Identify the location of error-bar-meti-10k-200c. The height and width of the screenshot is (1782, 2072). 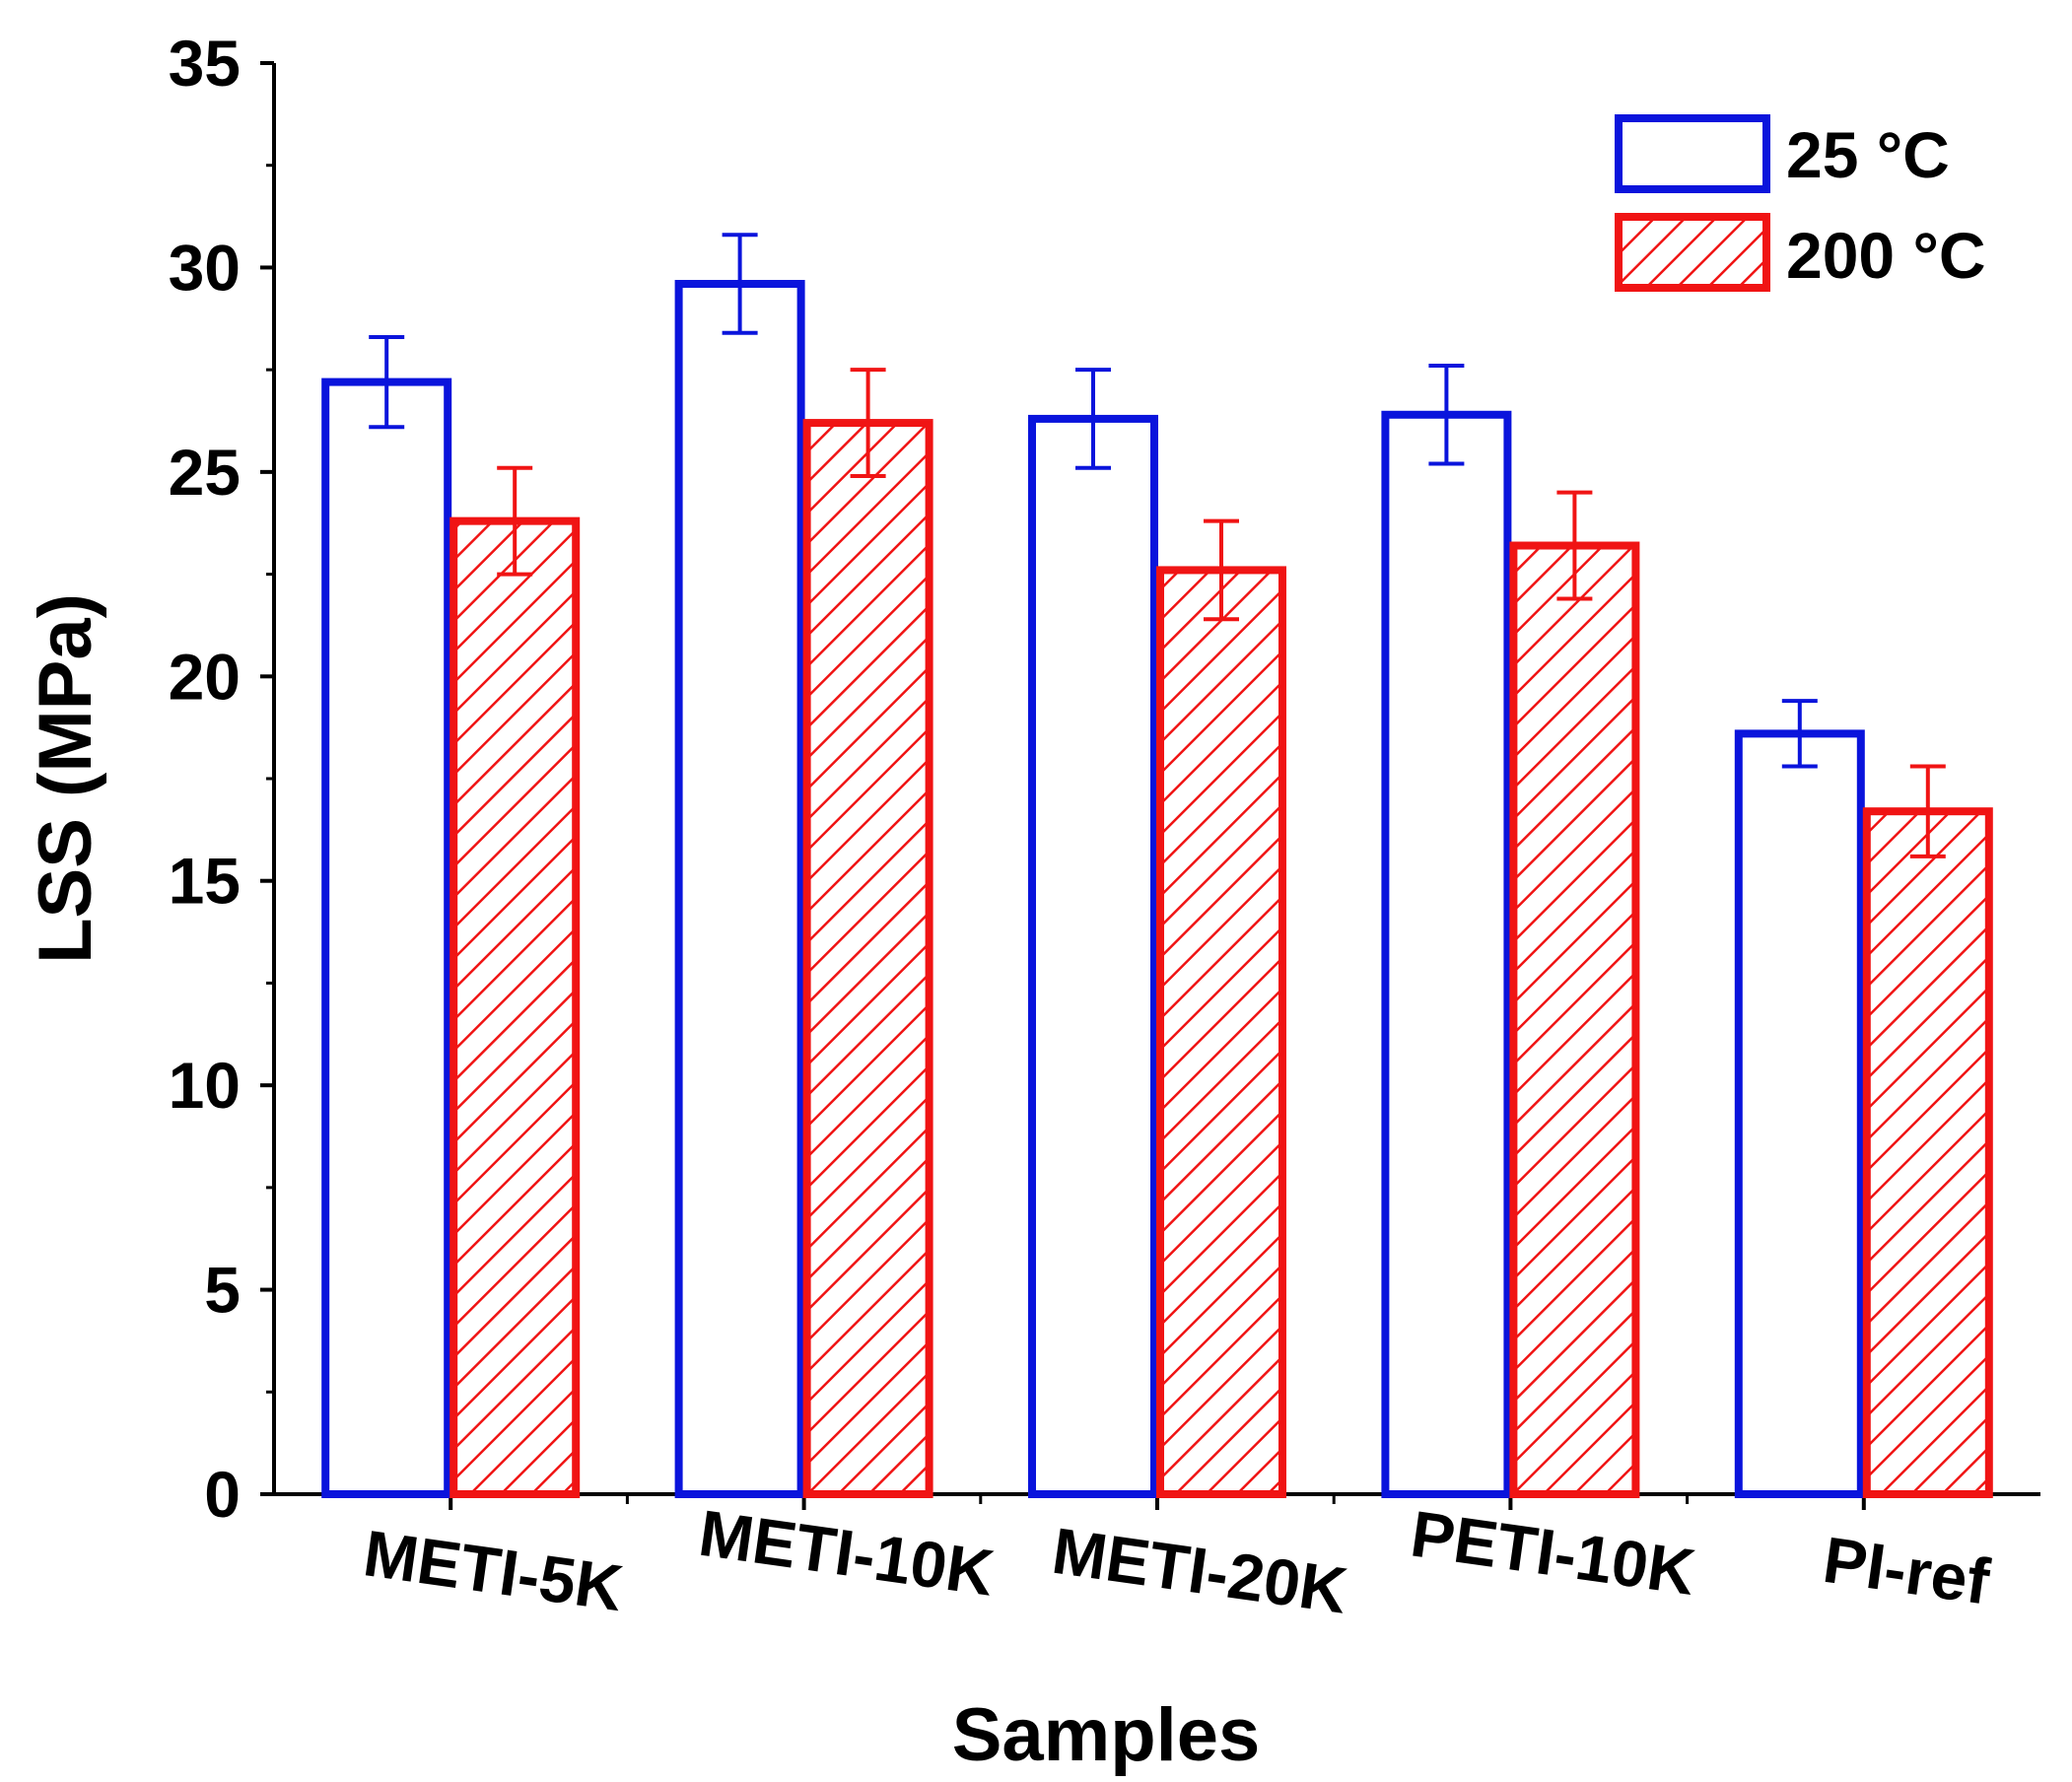
(868, 423).